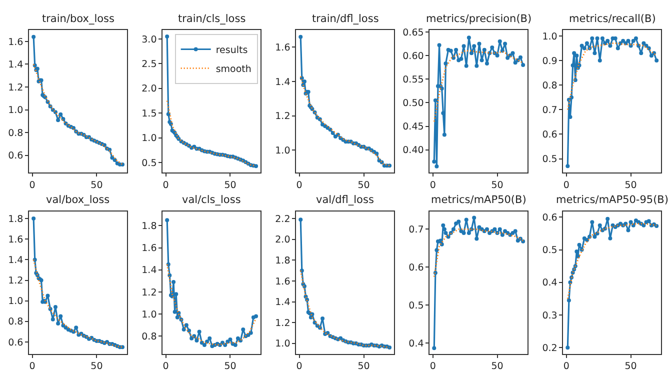  Describe the element at coordinates (550, 348) in the screenshot. I see `y-tick-label: 0.2` at that location.